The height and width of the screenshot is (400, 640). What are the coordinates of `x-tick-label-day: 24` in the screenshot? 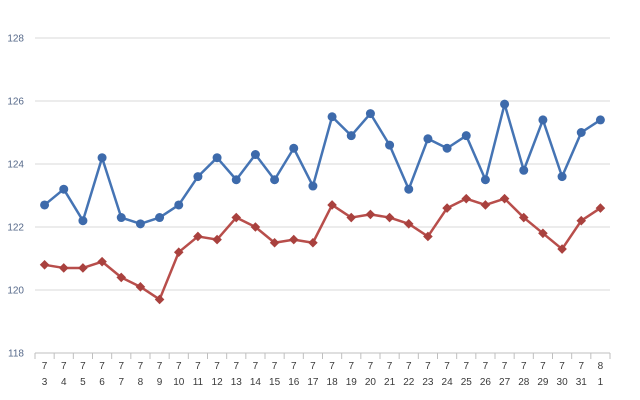 It's located at (448, 382).